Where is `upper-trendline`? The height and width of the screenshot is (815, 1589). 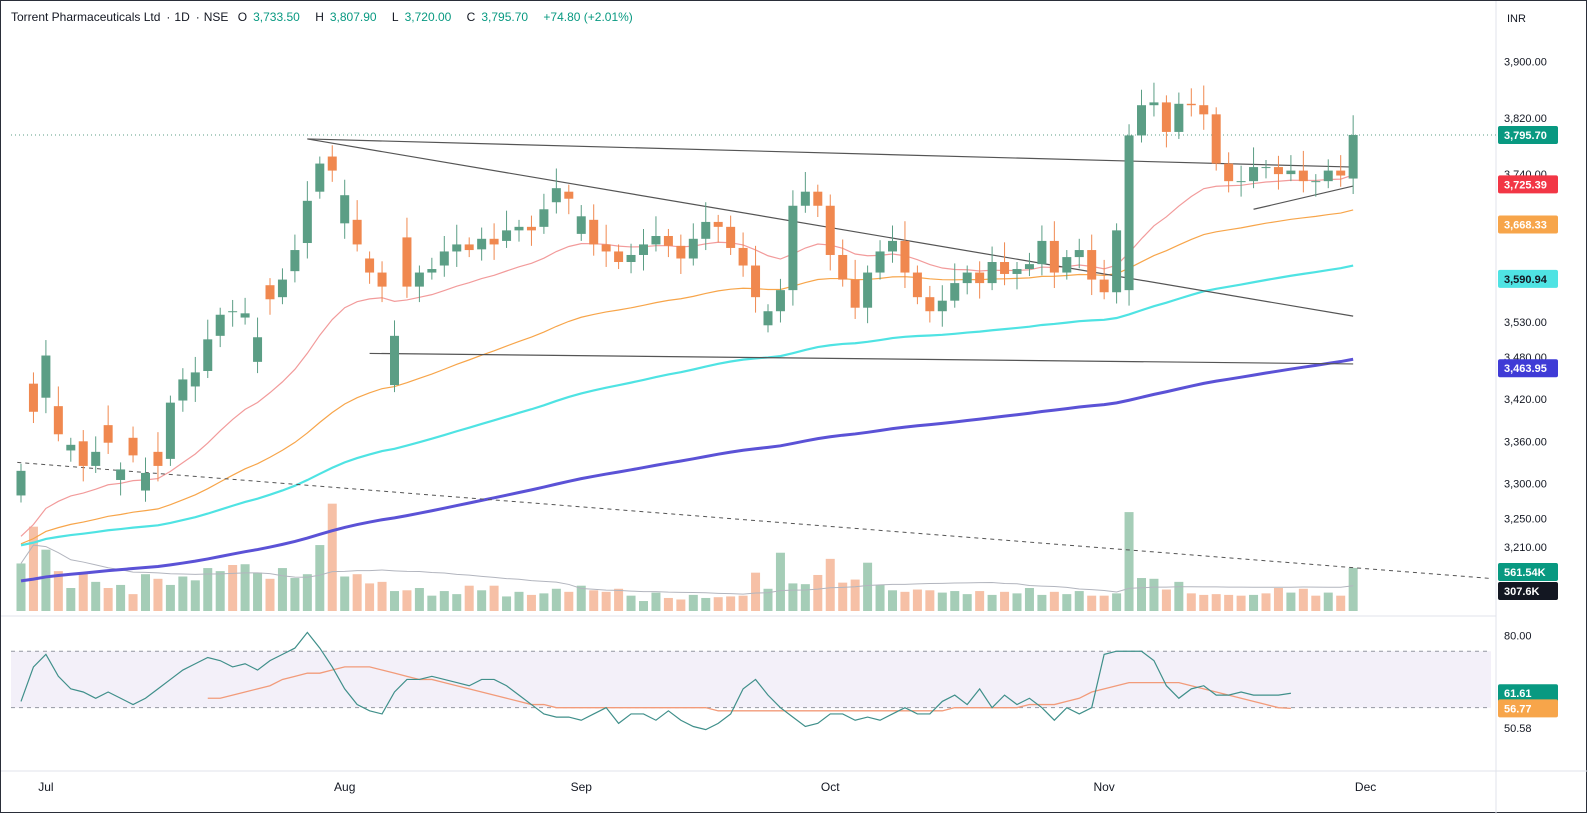 upper-trendline is located at coordinates (830, 153).